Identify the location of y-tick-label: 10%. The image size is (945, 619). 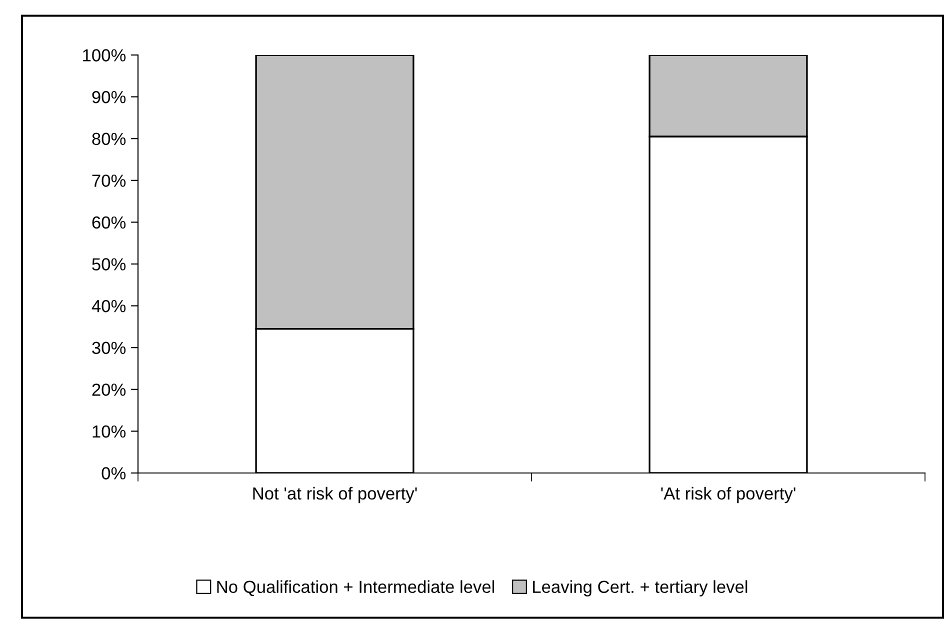
(109, 431).